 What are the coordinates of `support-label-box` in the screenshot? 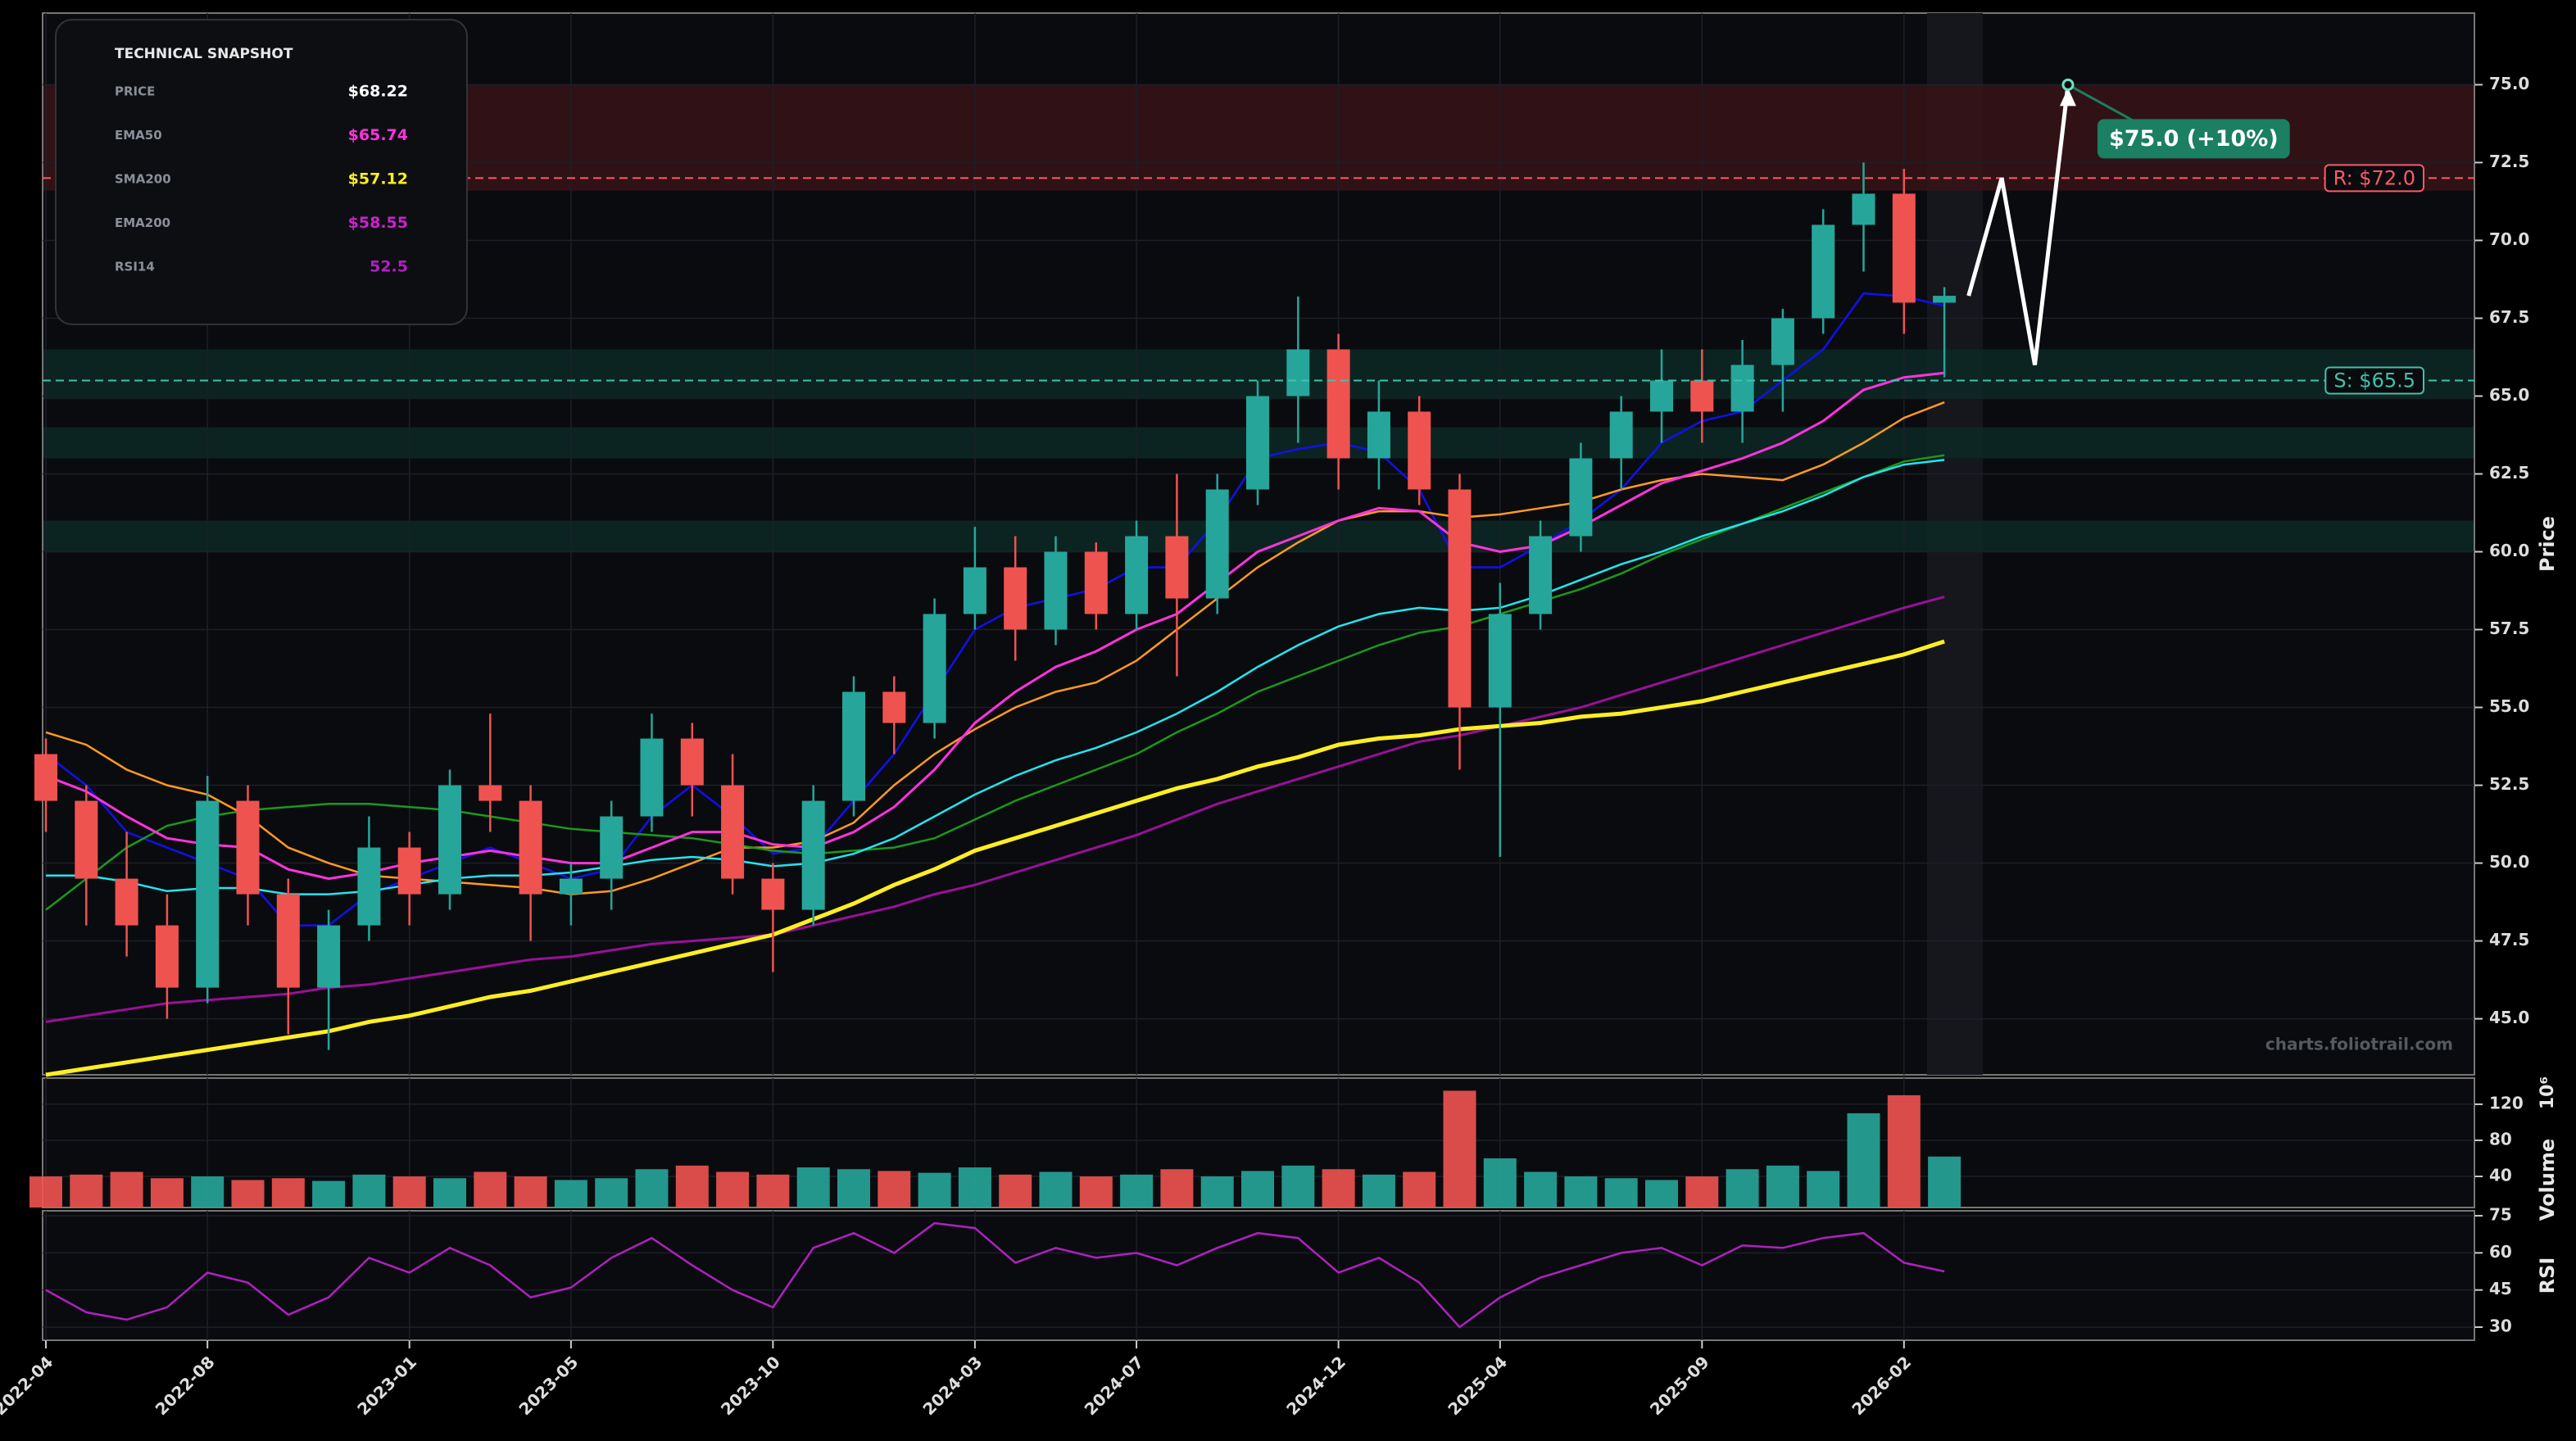 It's located at (2374, 380).